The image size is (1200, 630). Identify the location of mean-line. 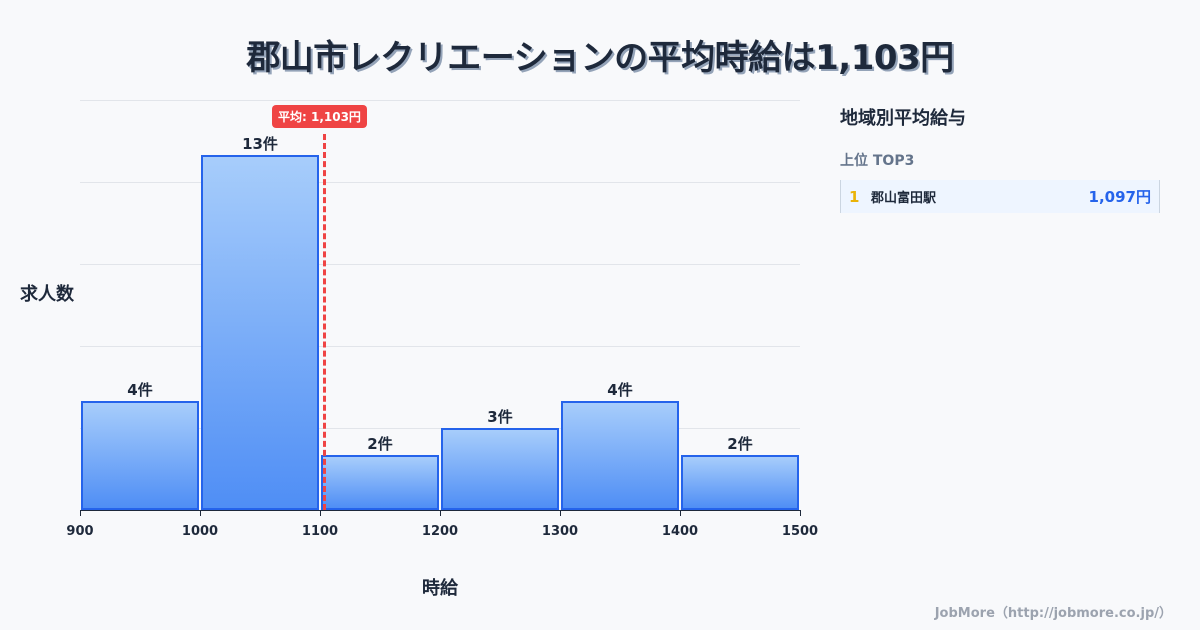
(324, 322).